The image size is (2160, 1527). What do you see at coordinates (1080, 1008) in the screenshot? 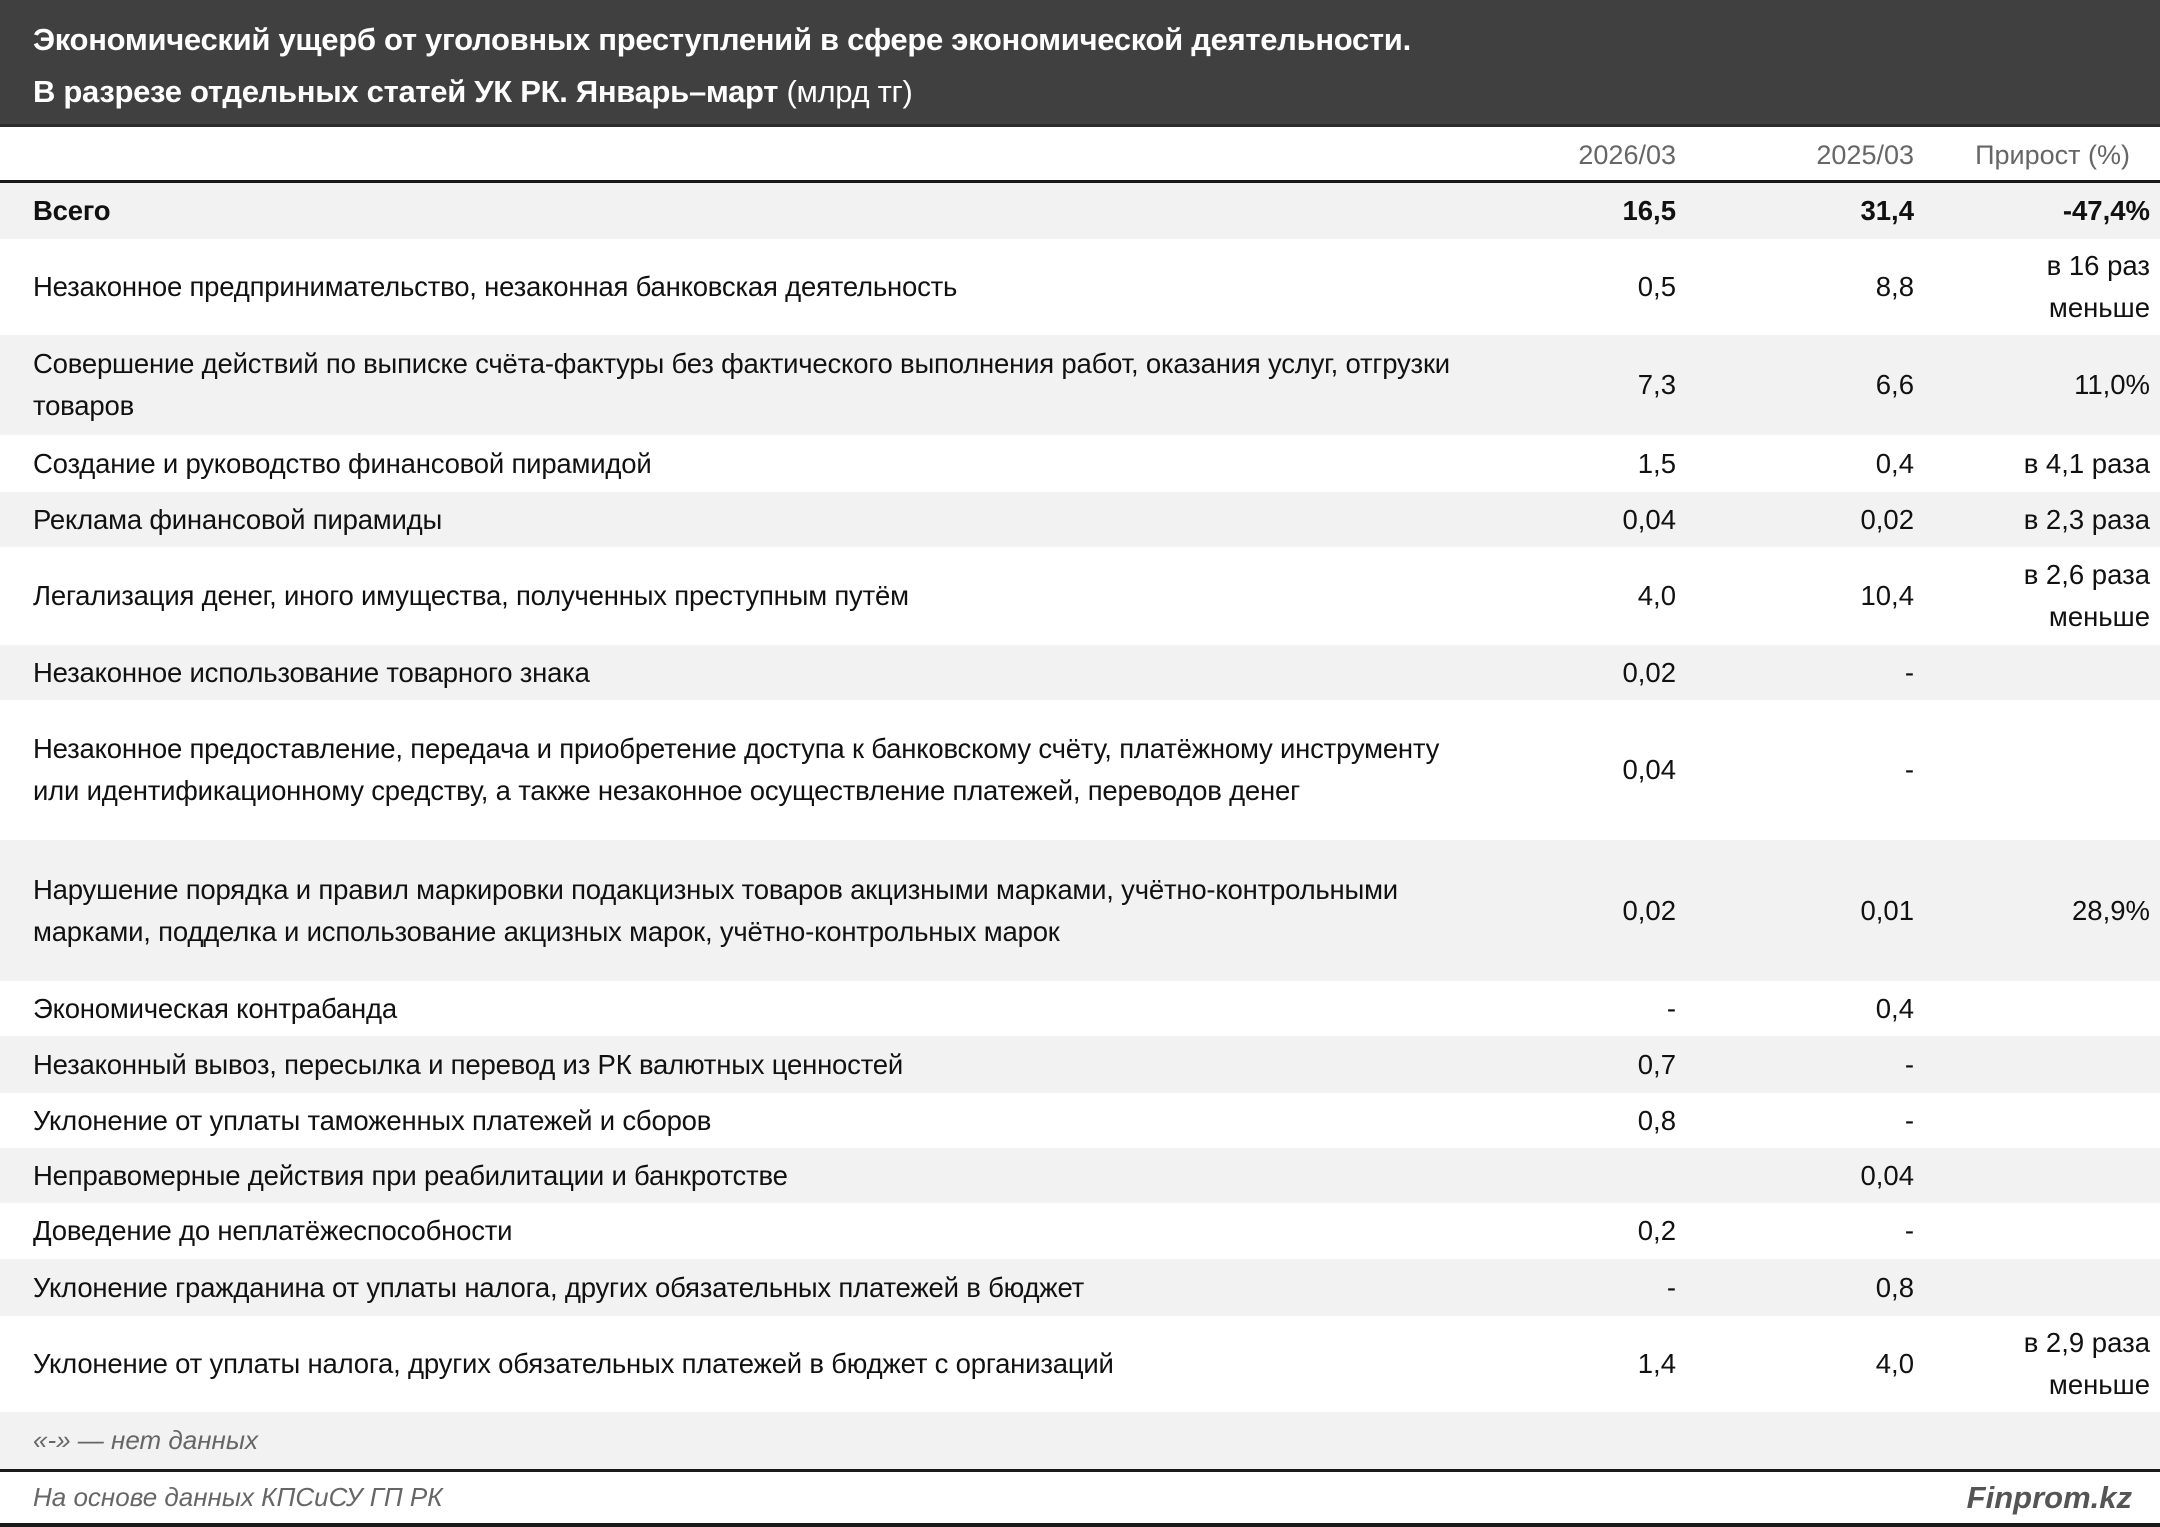
I see `table-row: Экономическая контрабанда - 0,4` at bounding box center [1080, 1008].